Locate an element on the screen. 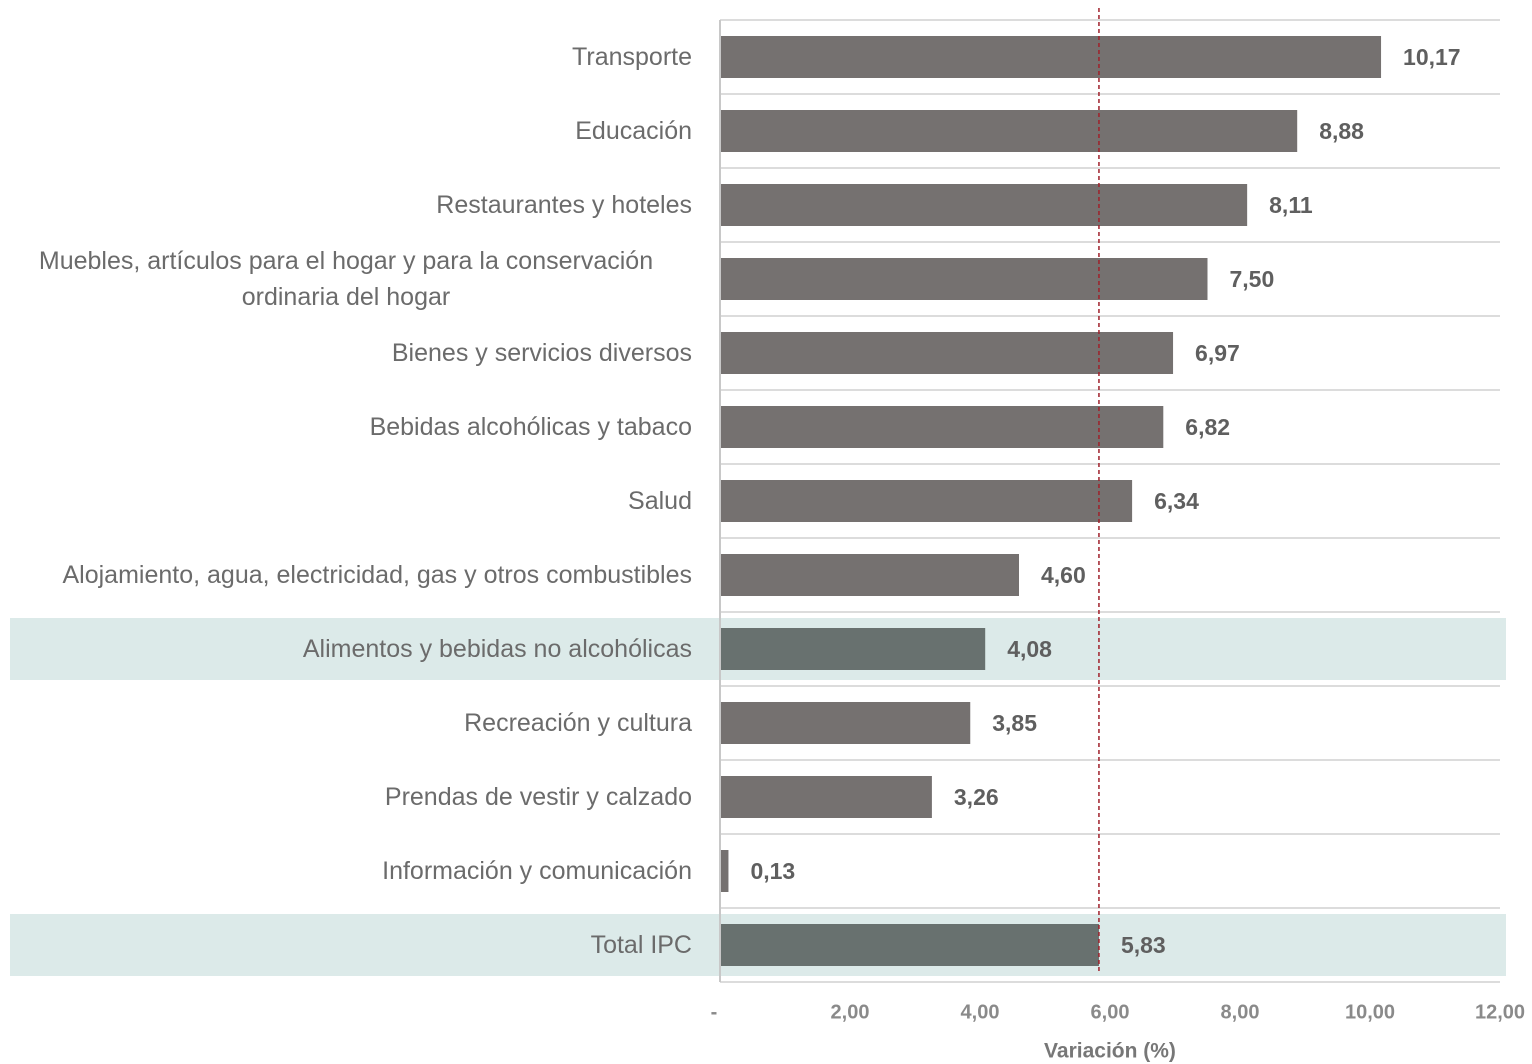 This screenshot has width=1532, height=1064. x-tick-label: 4,00 is located at coordinates (980, 1012).